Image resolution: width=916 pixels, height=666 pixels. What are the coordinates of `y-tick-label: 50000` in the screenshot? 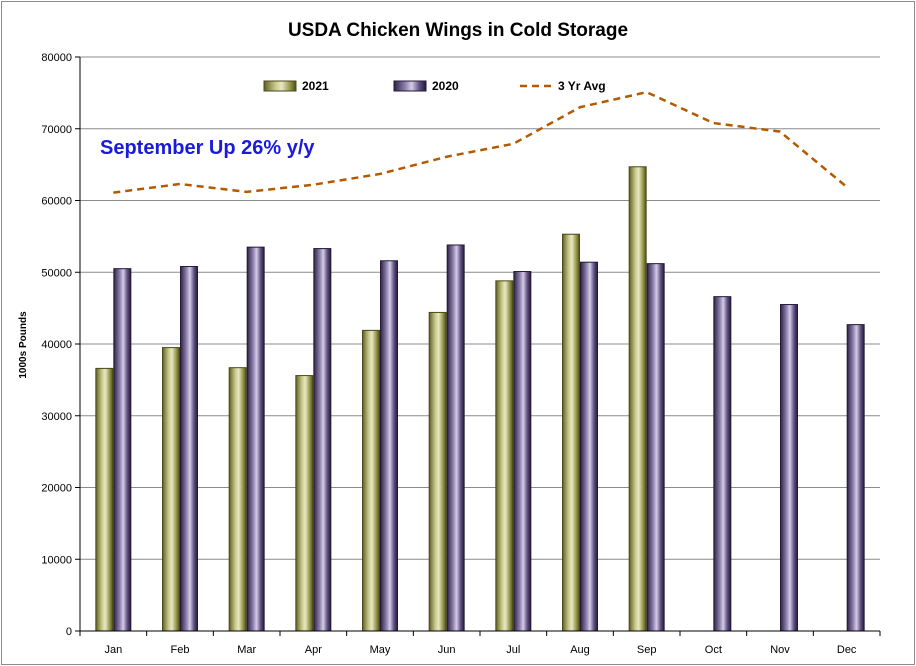 It's located at (56, 273).